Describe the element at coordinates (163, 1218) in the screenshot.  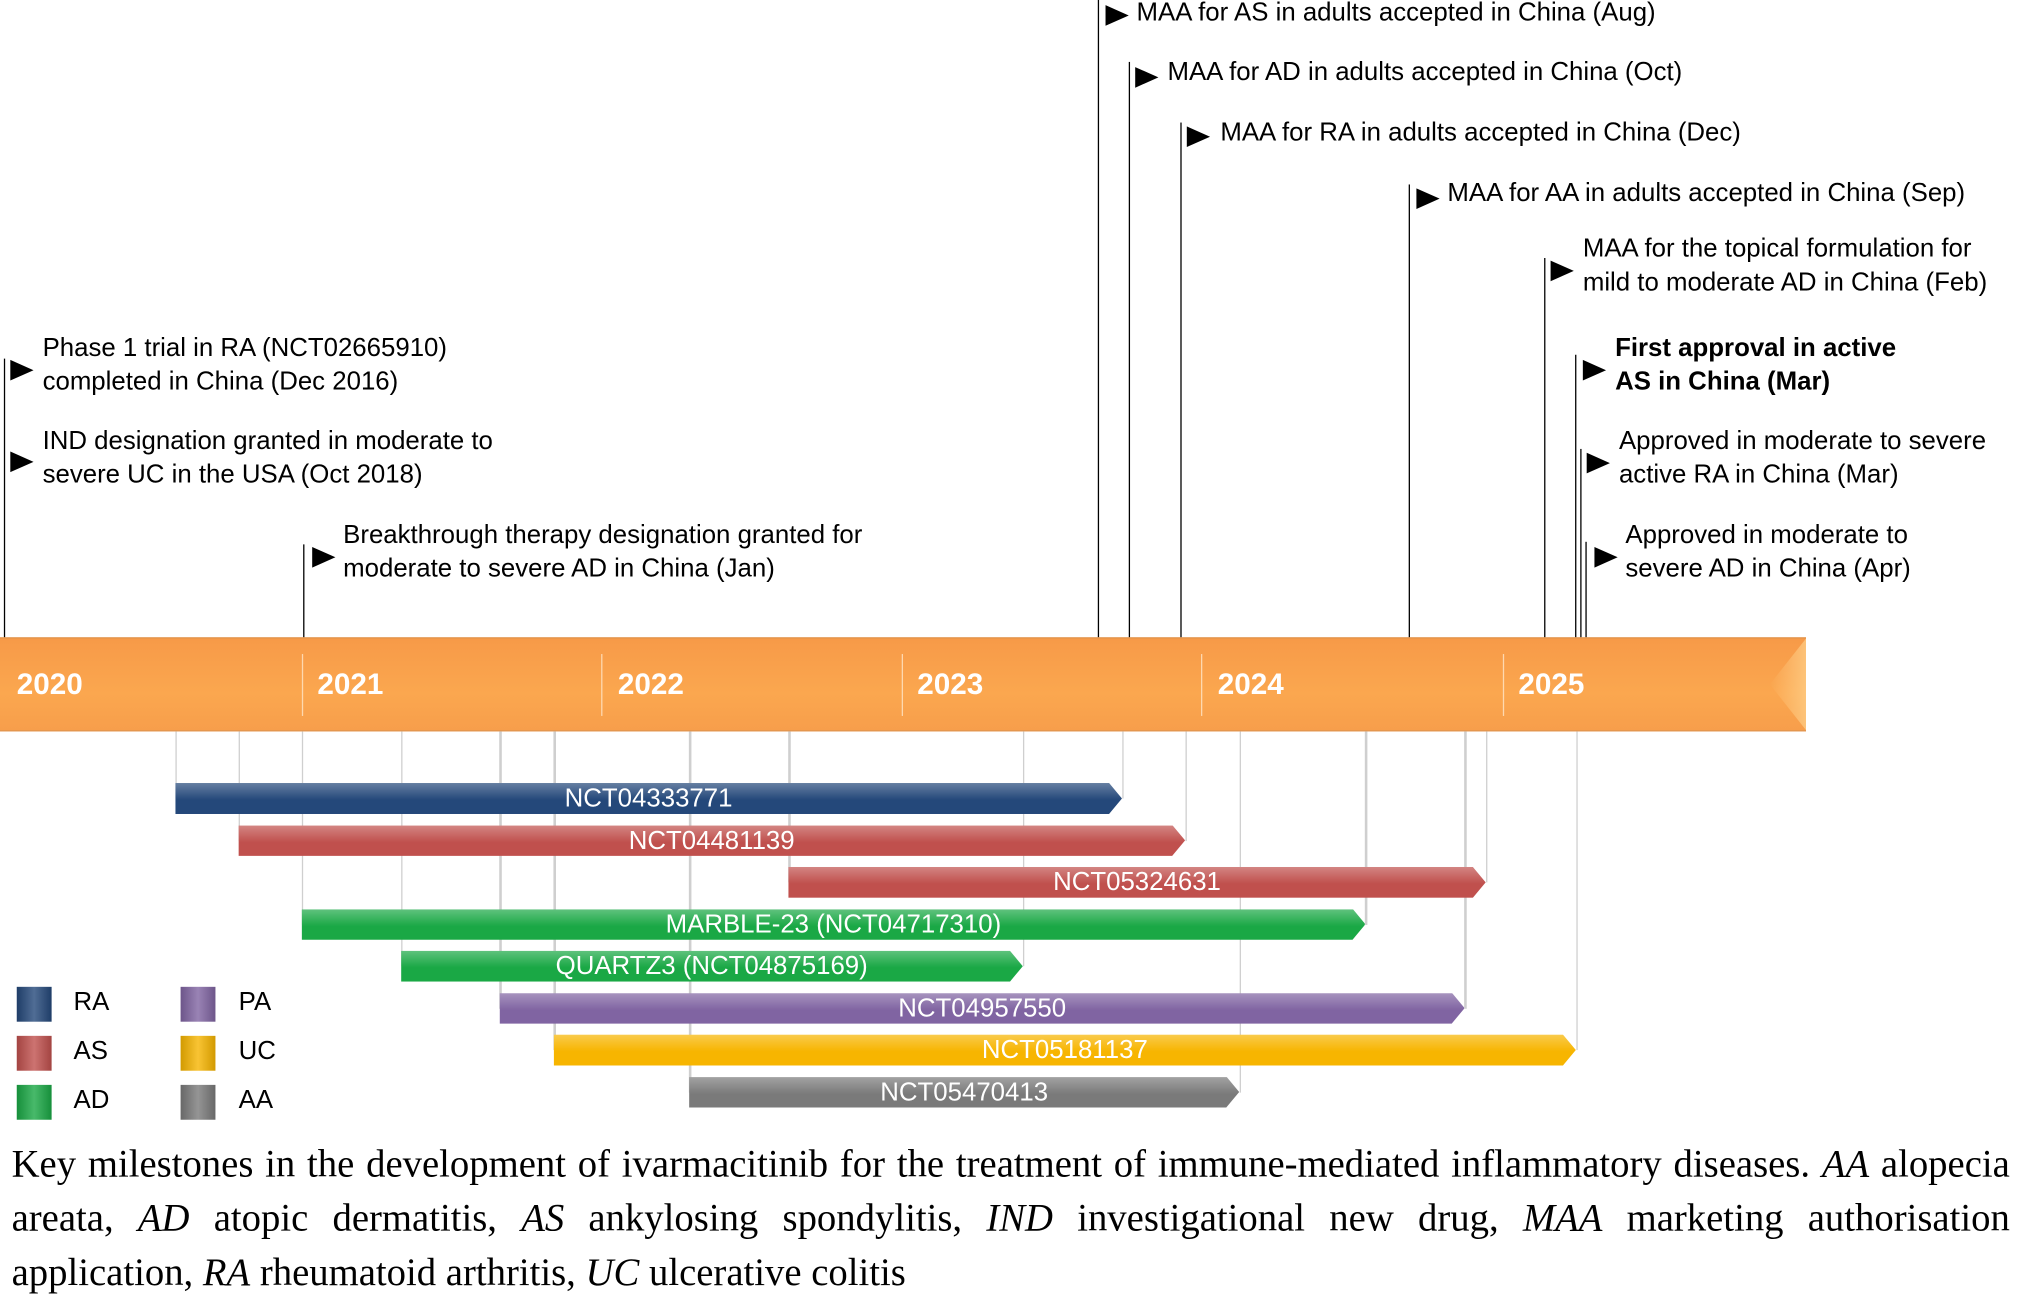
I see `caption-abbrev: AD` at that location.